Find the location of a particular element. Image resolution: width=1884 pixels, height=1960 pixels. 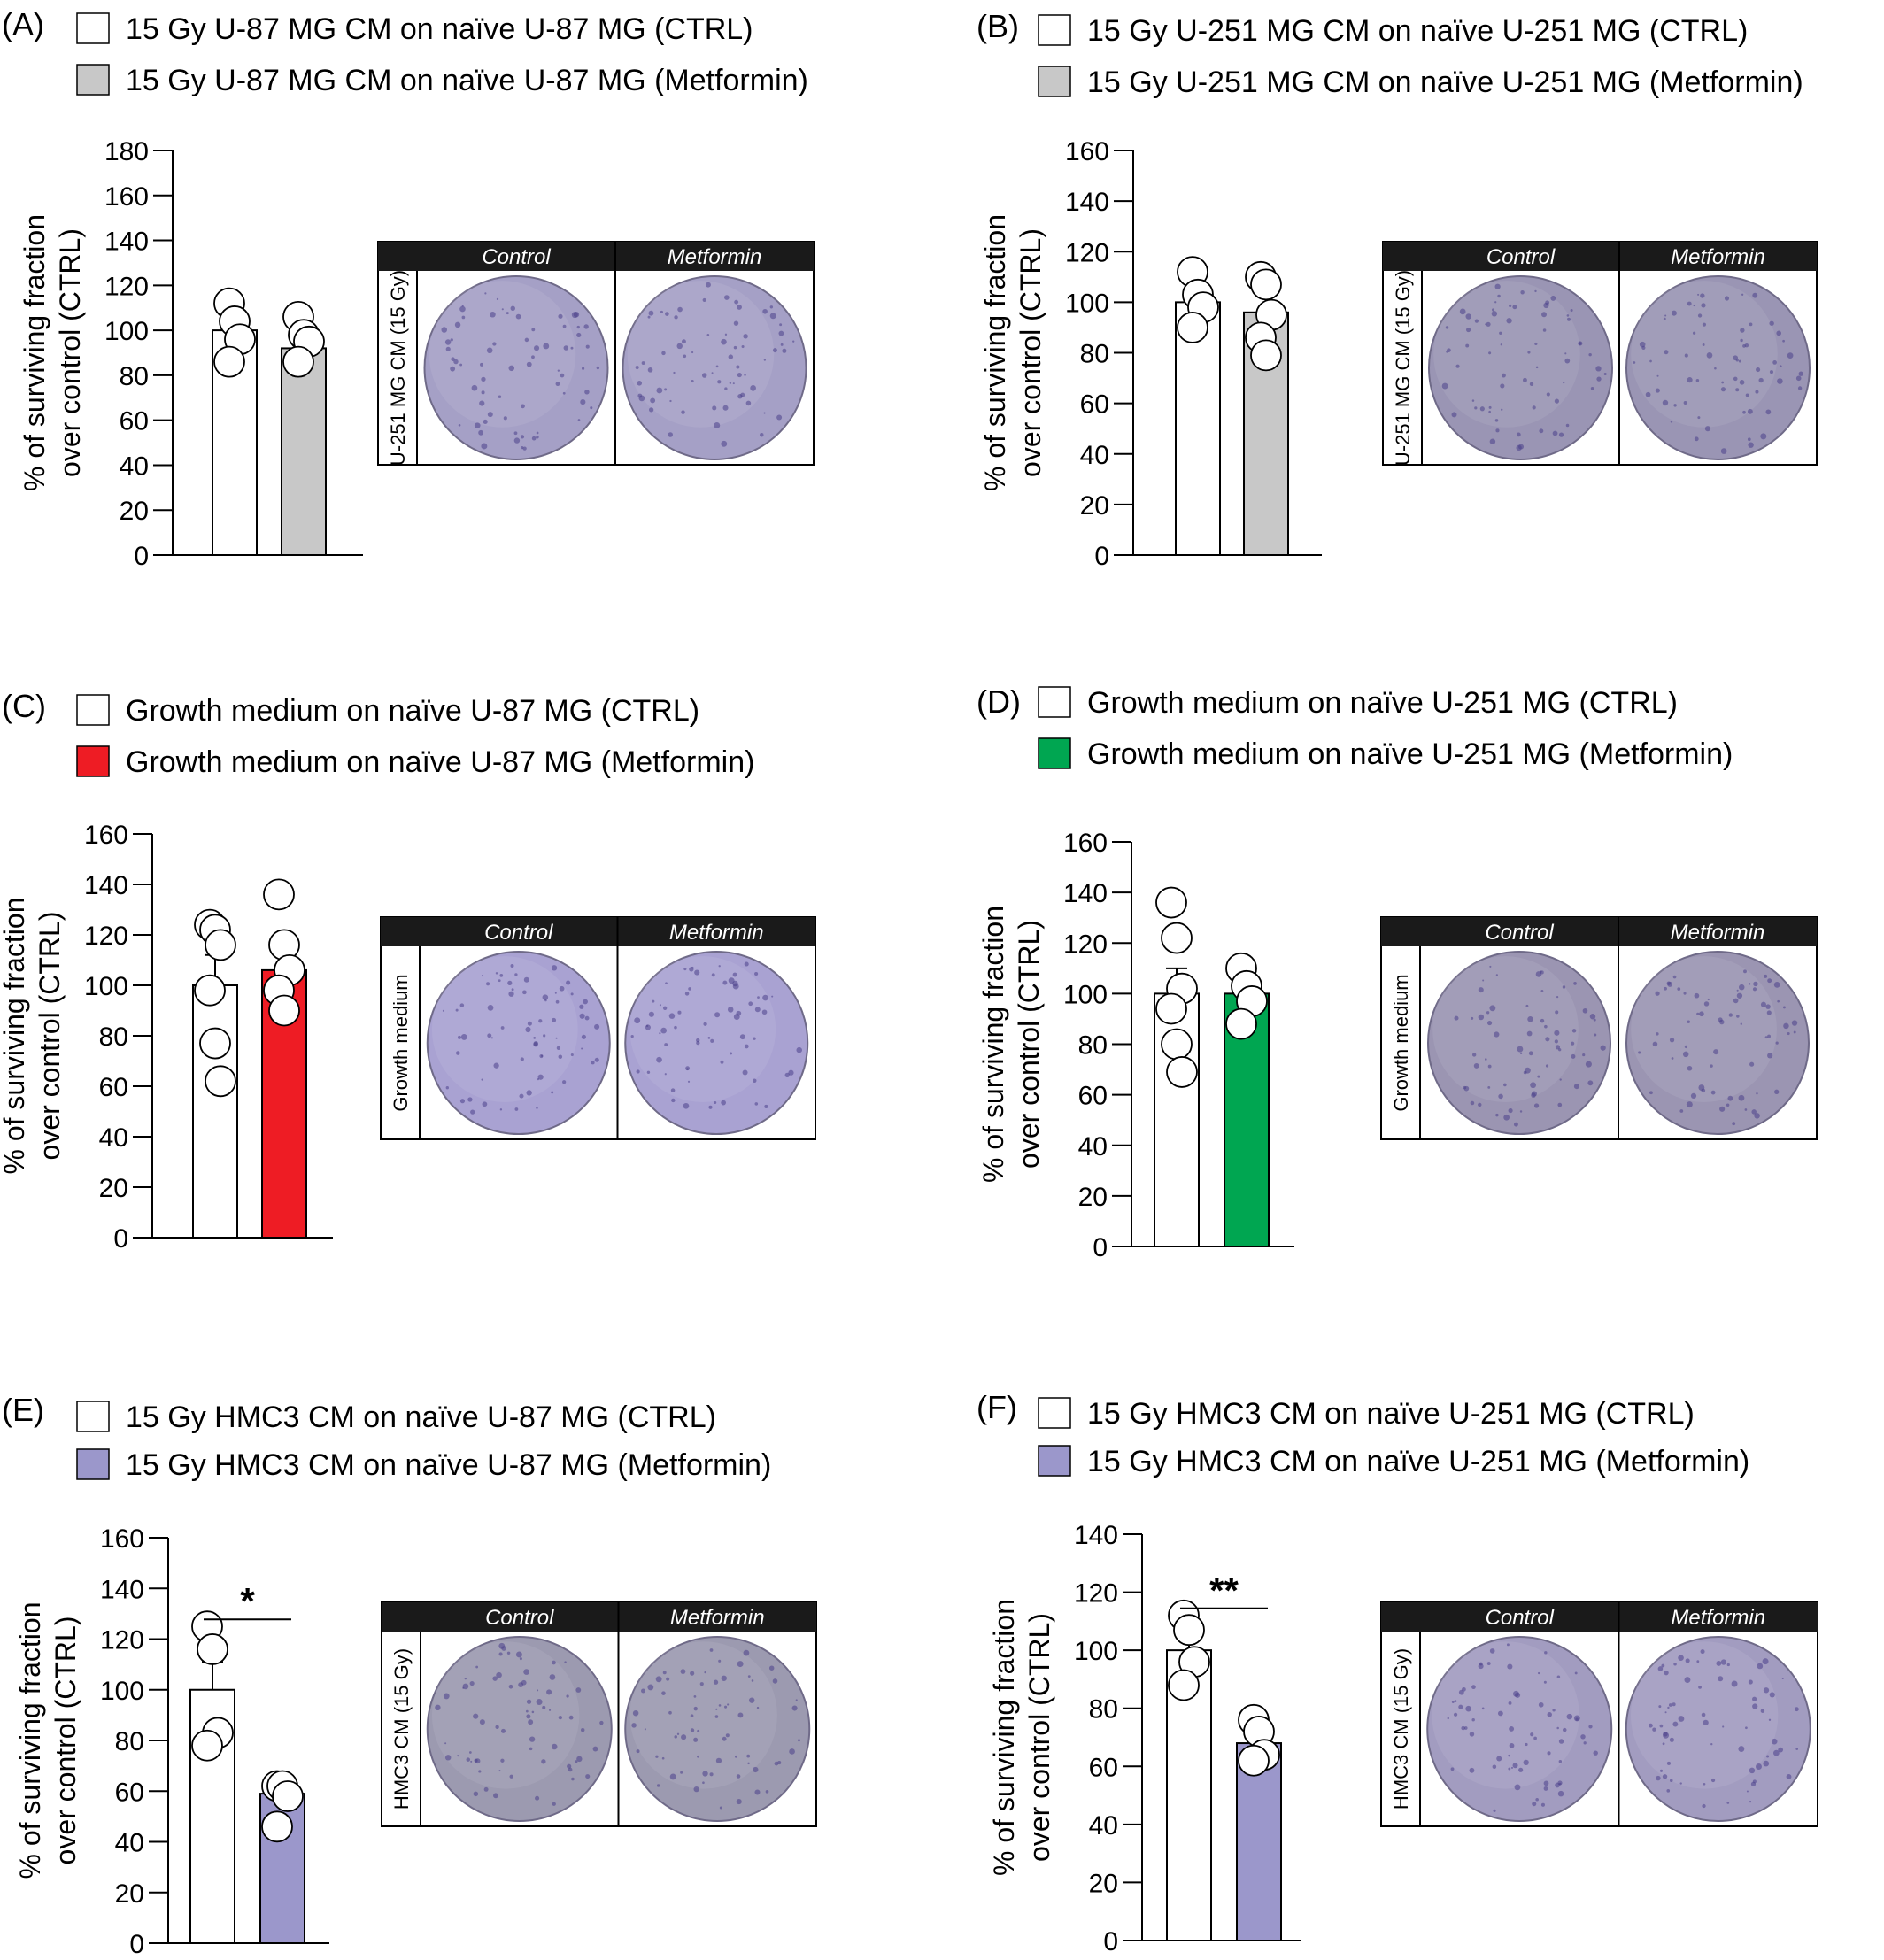

plate-row-label: U-251 MG CM (15 Gy) is located at coordinates (1403, 368).